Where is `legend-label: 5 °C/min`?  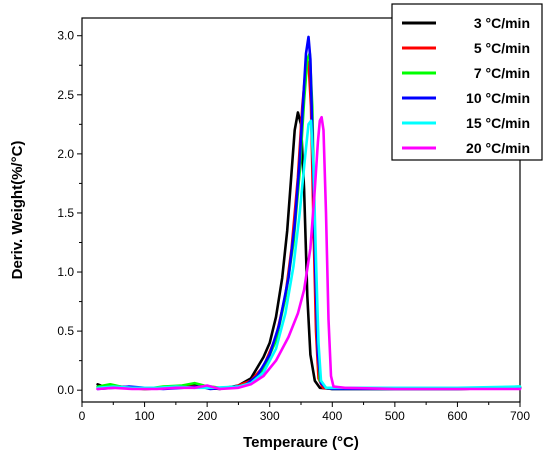 legend-label: 5 °C/min is located at coordinates (502, 48).